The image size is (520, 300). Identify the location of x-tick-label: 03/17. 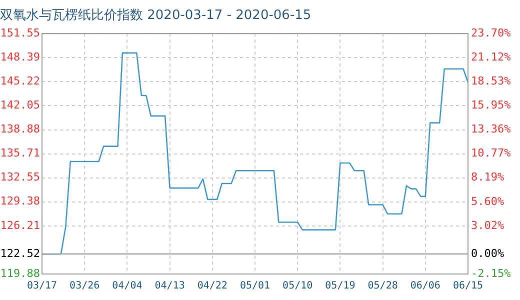
(42, 286).